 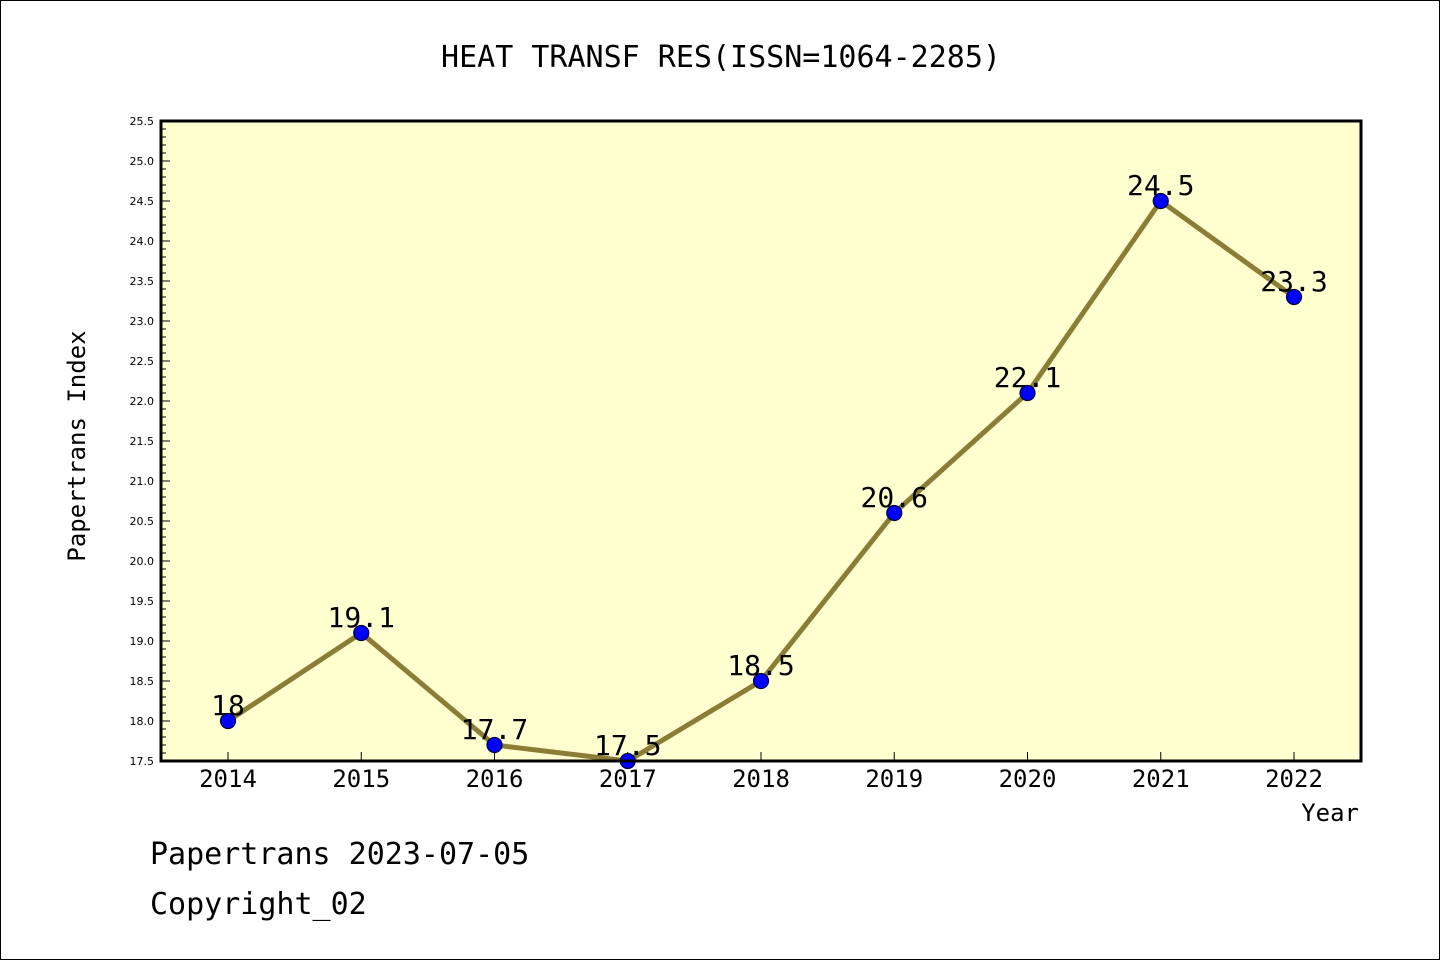 I want to click on x-tick-label: 2021, so click(x=1161, y=779).